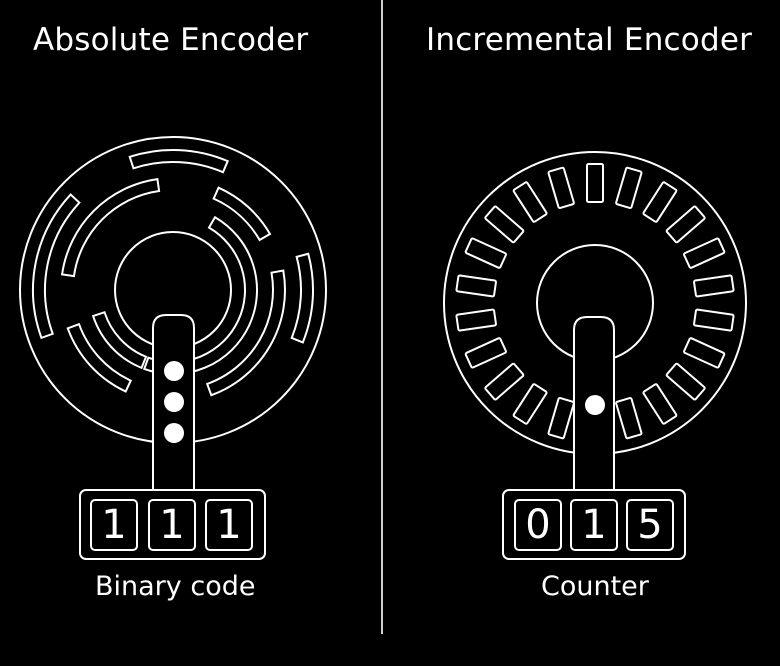 The width and height of the screenshot is (780, 666). What do you see at coordinates (175, 586) in the screenshot?
I see `absolute-caption: Binary code` at bounding box center [175, 586].